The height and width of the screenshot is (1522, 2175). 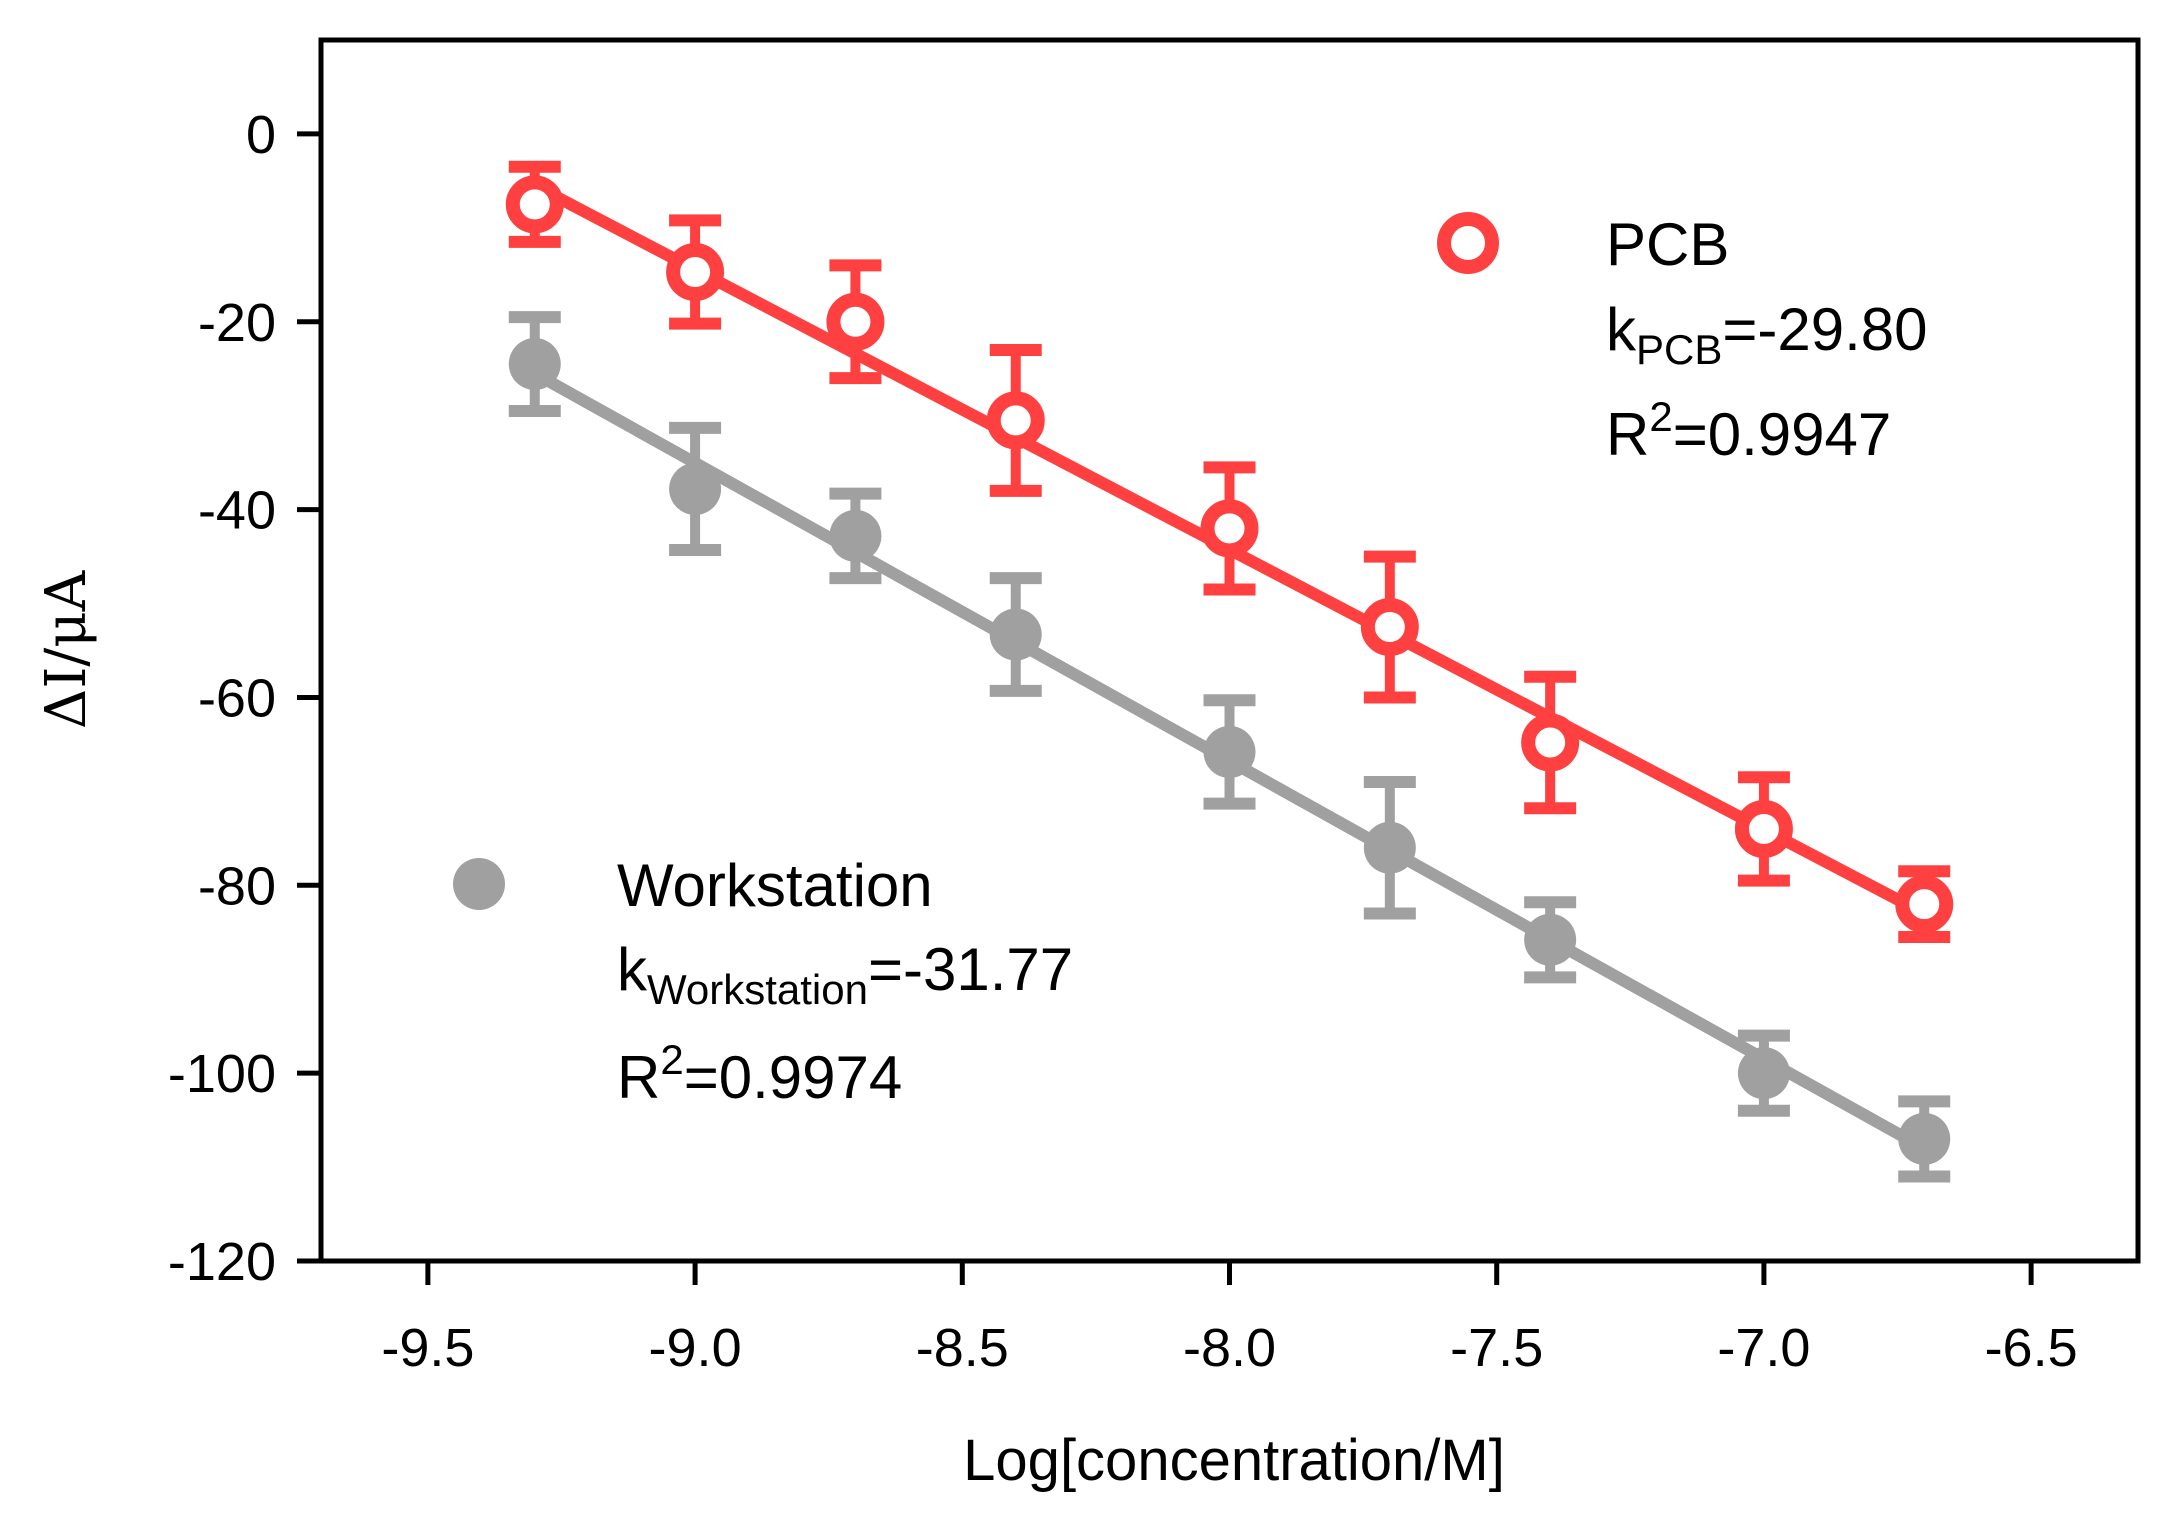 What do you see at coordinates (1763, 1348) in the screenshot?
I see `x-tick-label: -7.0` at bounding box center [1763, 1348].